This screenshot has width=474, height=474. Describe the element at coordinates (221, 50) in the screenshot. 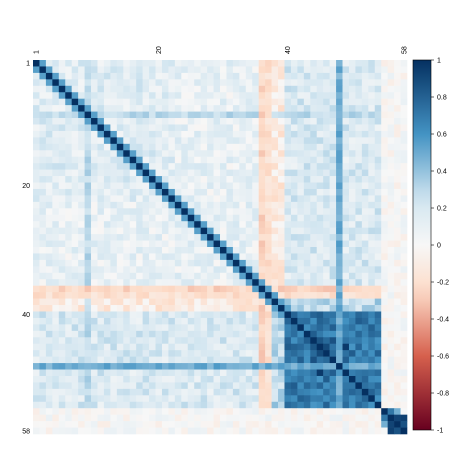

I see `x-tick-labels: 1 20 40 58` at that location.